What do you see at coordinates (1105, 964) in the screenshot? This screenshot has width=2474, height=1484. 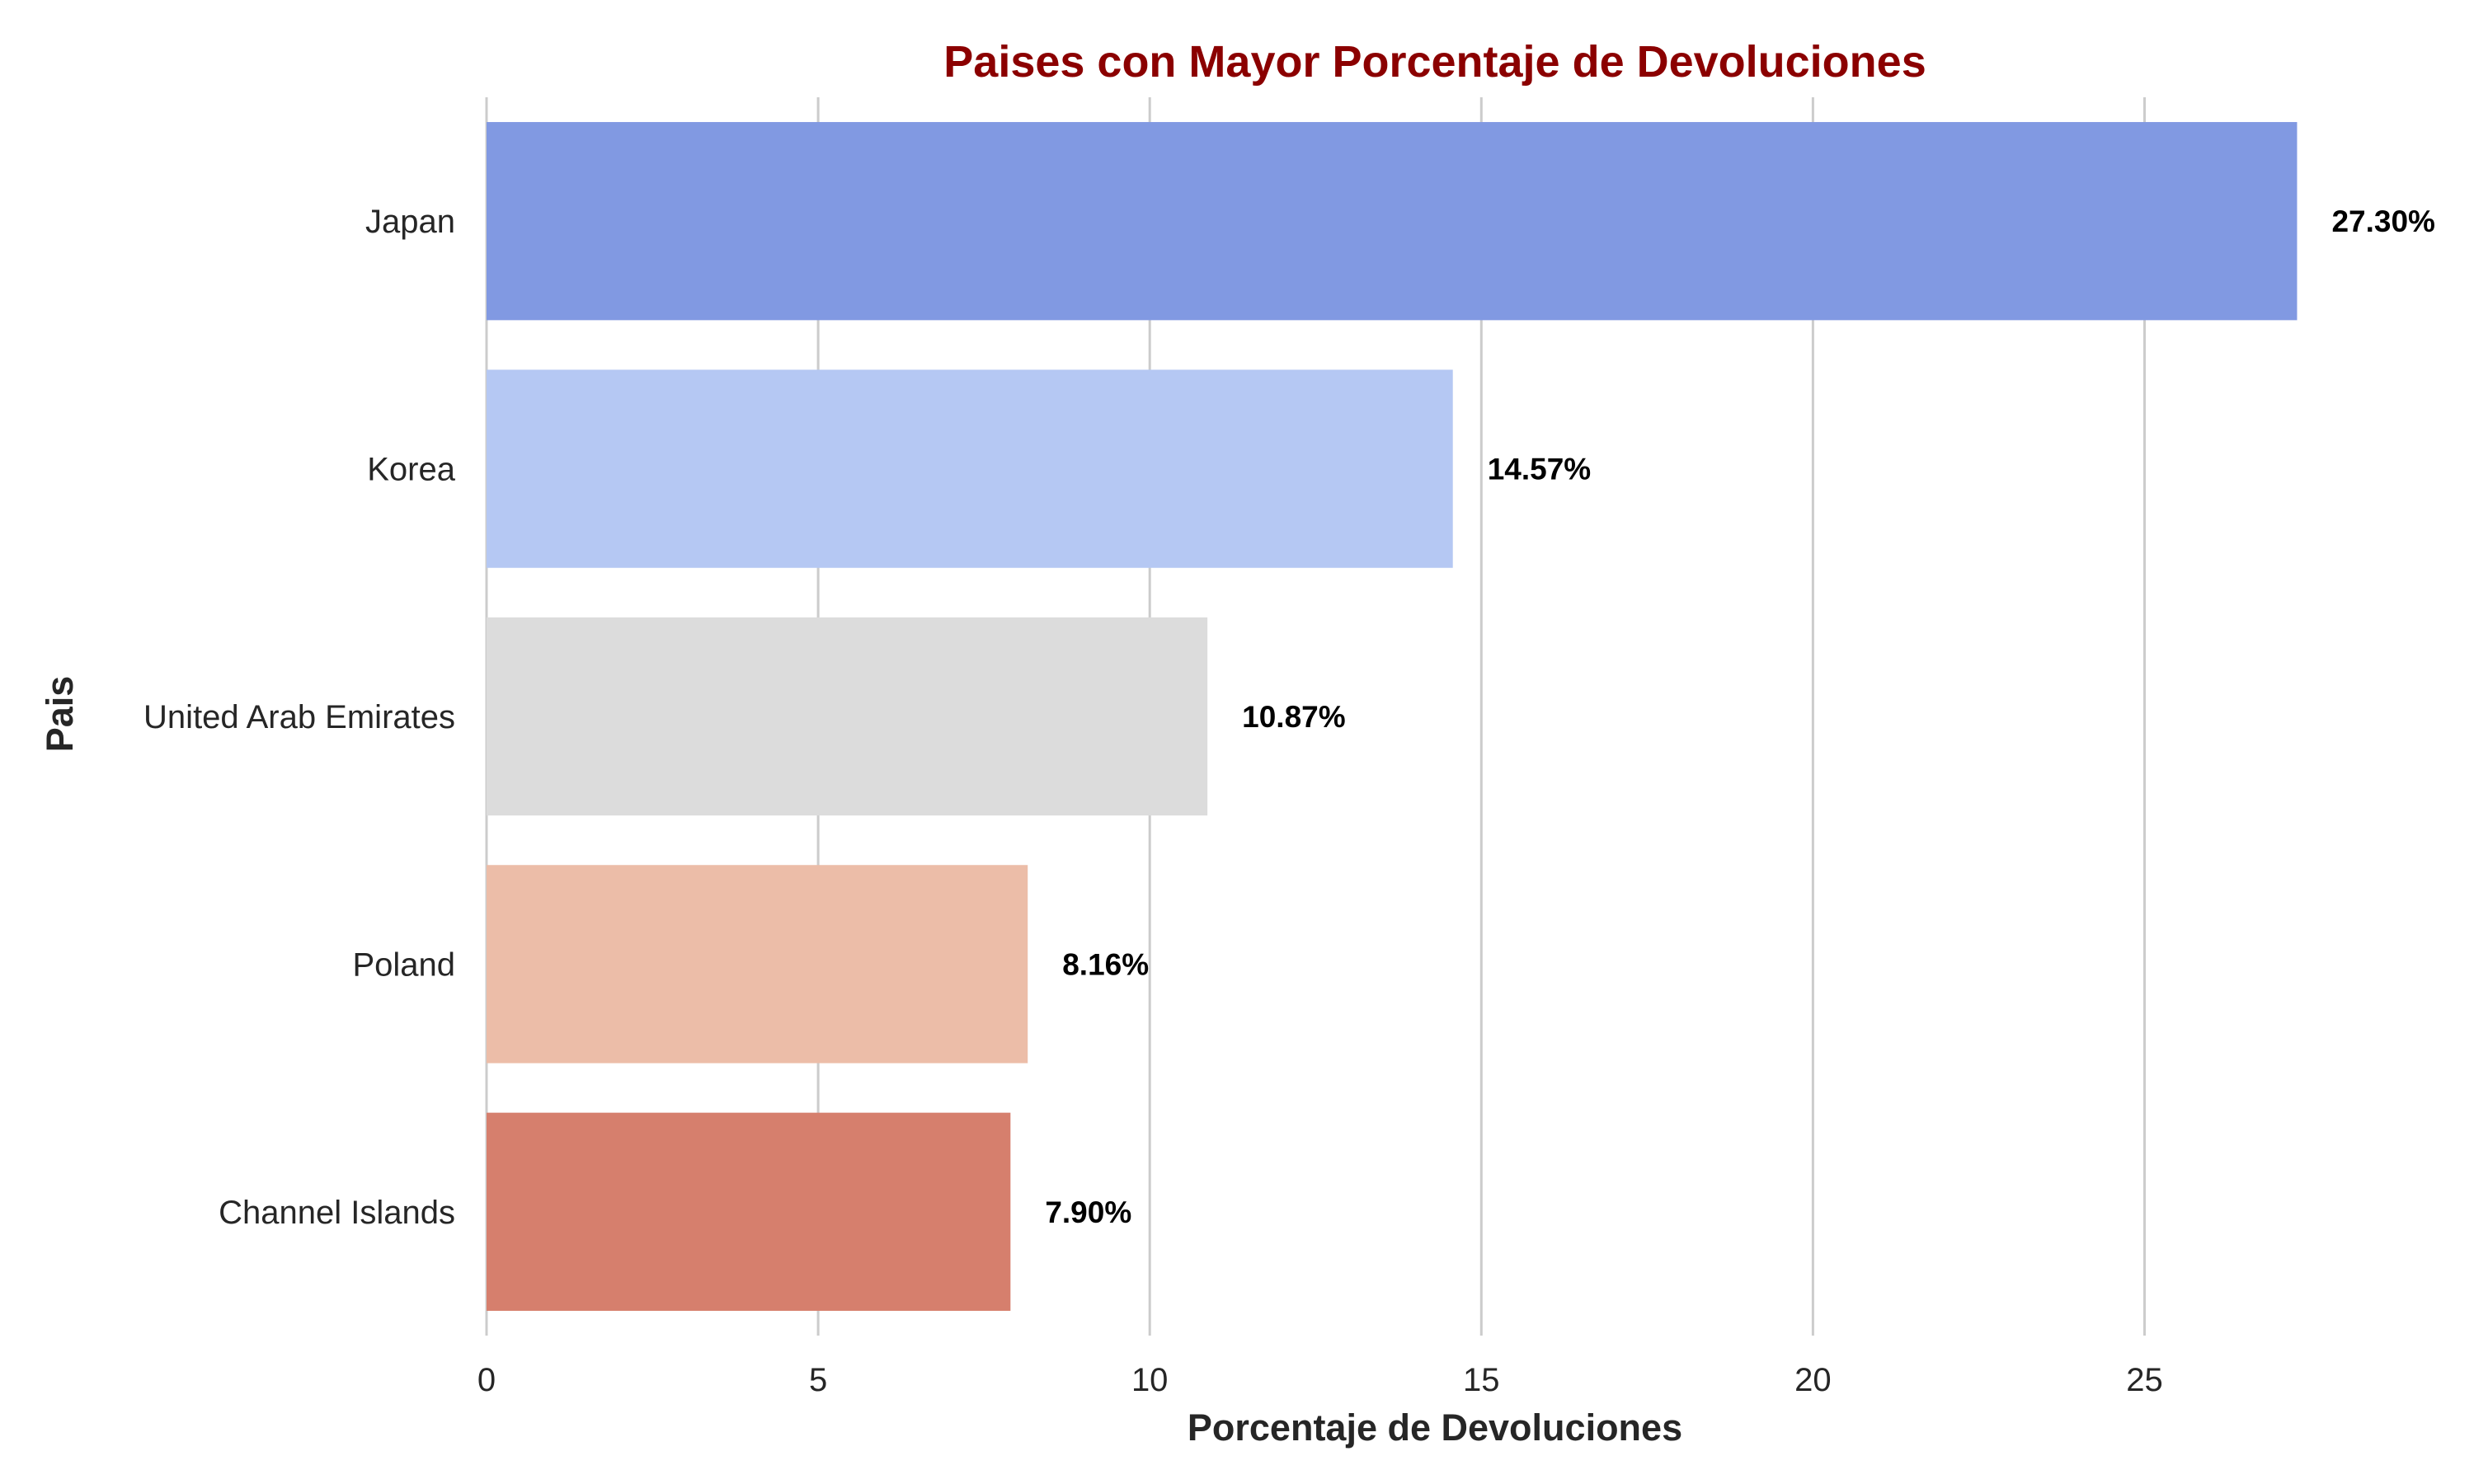 I see `data-label: 8.16%` at bounding box center [1105, 964].